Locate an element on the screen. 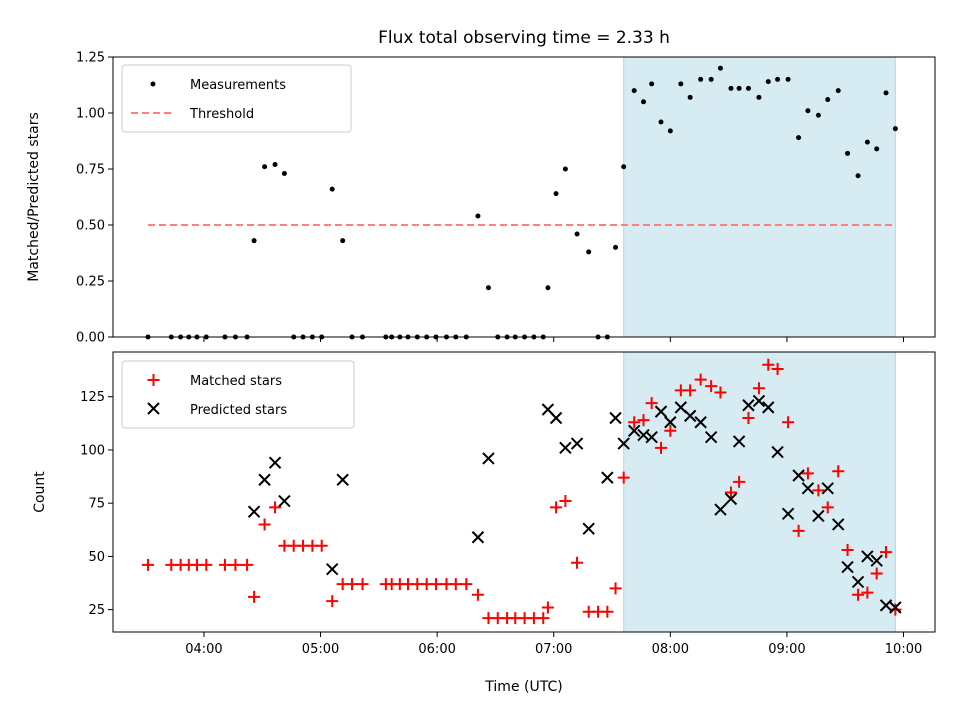 The width and height of the screenshot is (960, 720). top-y-ticks: 0.00 0.25 0.50 0.75 1.00 1.25 is located at coordinates (94, 198).